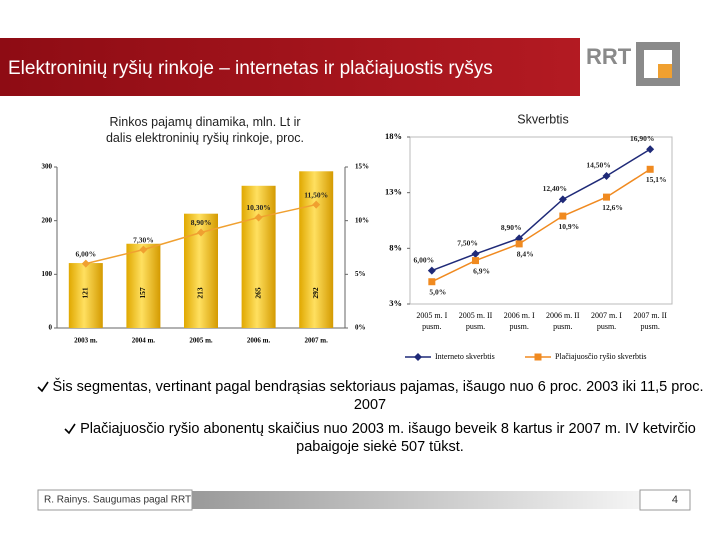 This screenshot has width=720, height=540. I want to click on footer-band, so click(416, 500).